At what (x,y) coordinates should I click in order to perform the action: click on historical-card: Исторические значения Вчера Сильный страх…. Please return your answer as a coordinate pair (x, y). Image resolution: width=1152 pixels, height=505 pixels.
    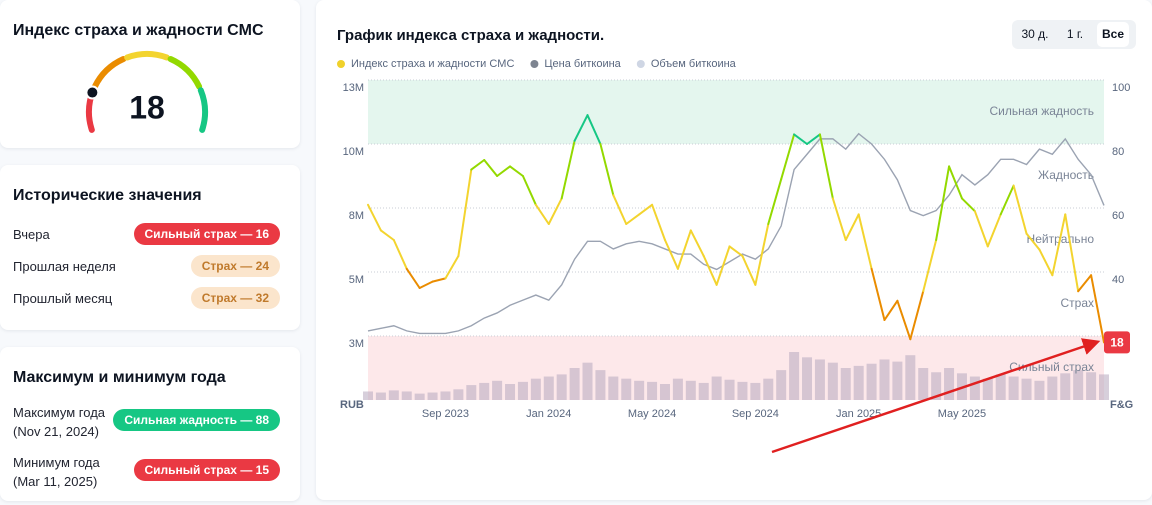
    Looking at the image, I should click on (150, 247).